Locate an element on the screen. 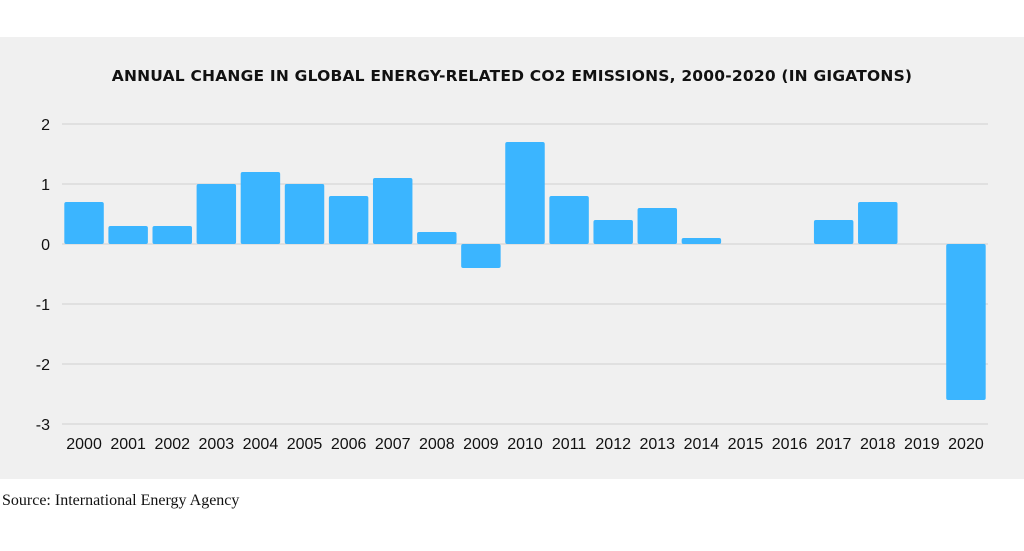 Image resolution: width=1024 pixels, height=551 pixels. y-tick-label: -2 is located at coordinates (43, 365).